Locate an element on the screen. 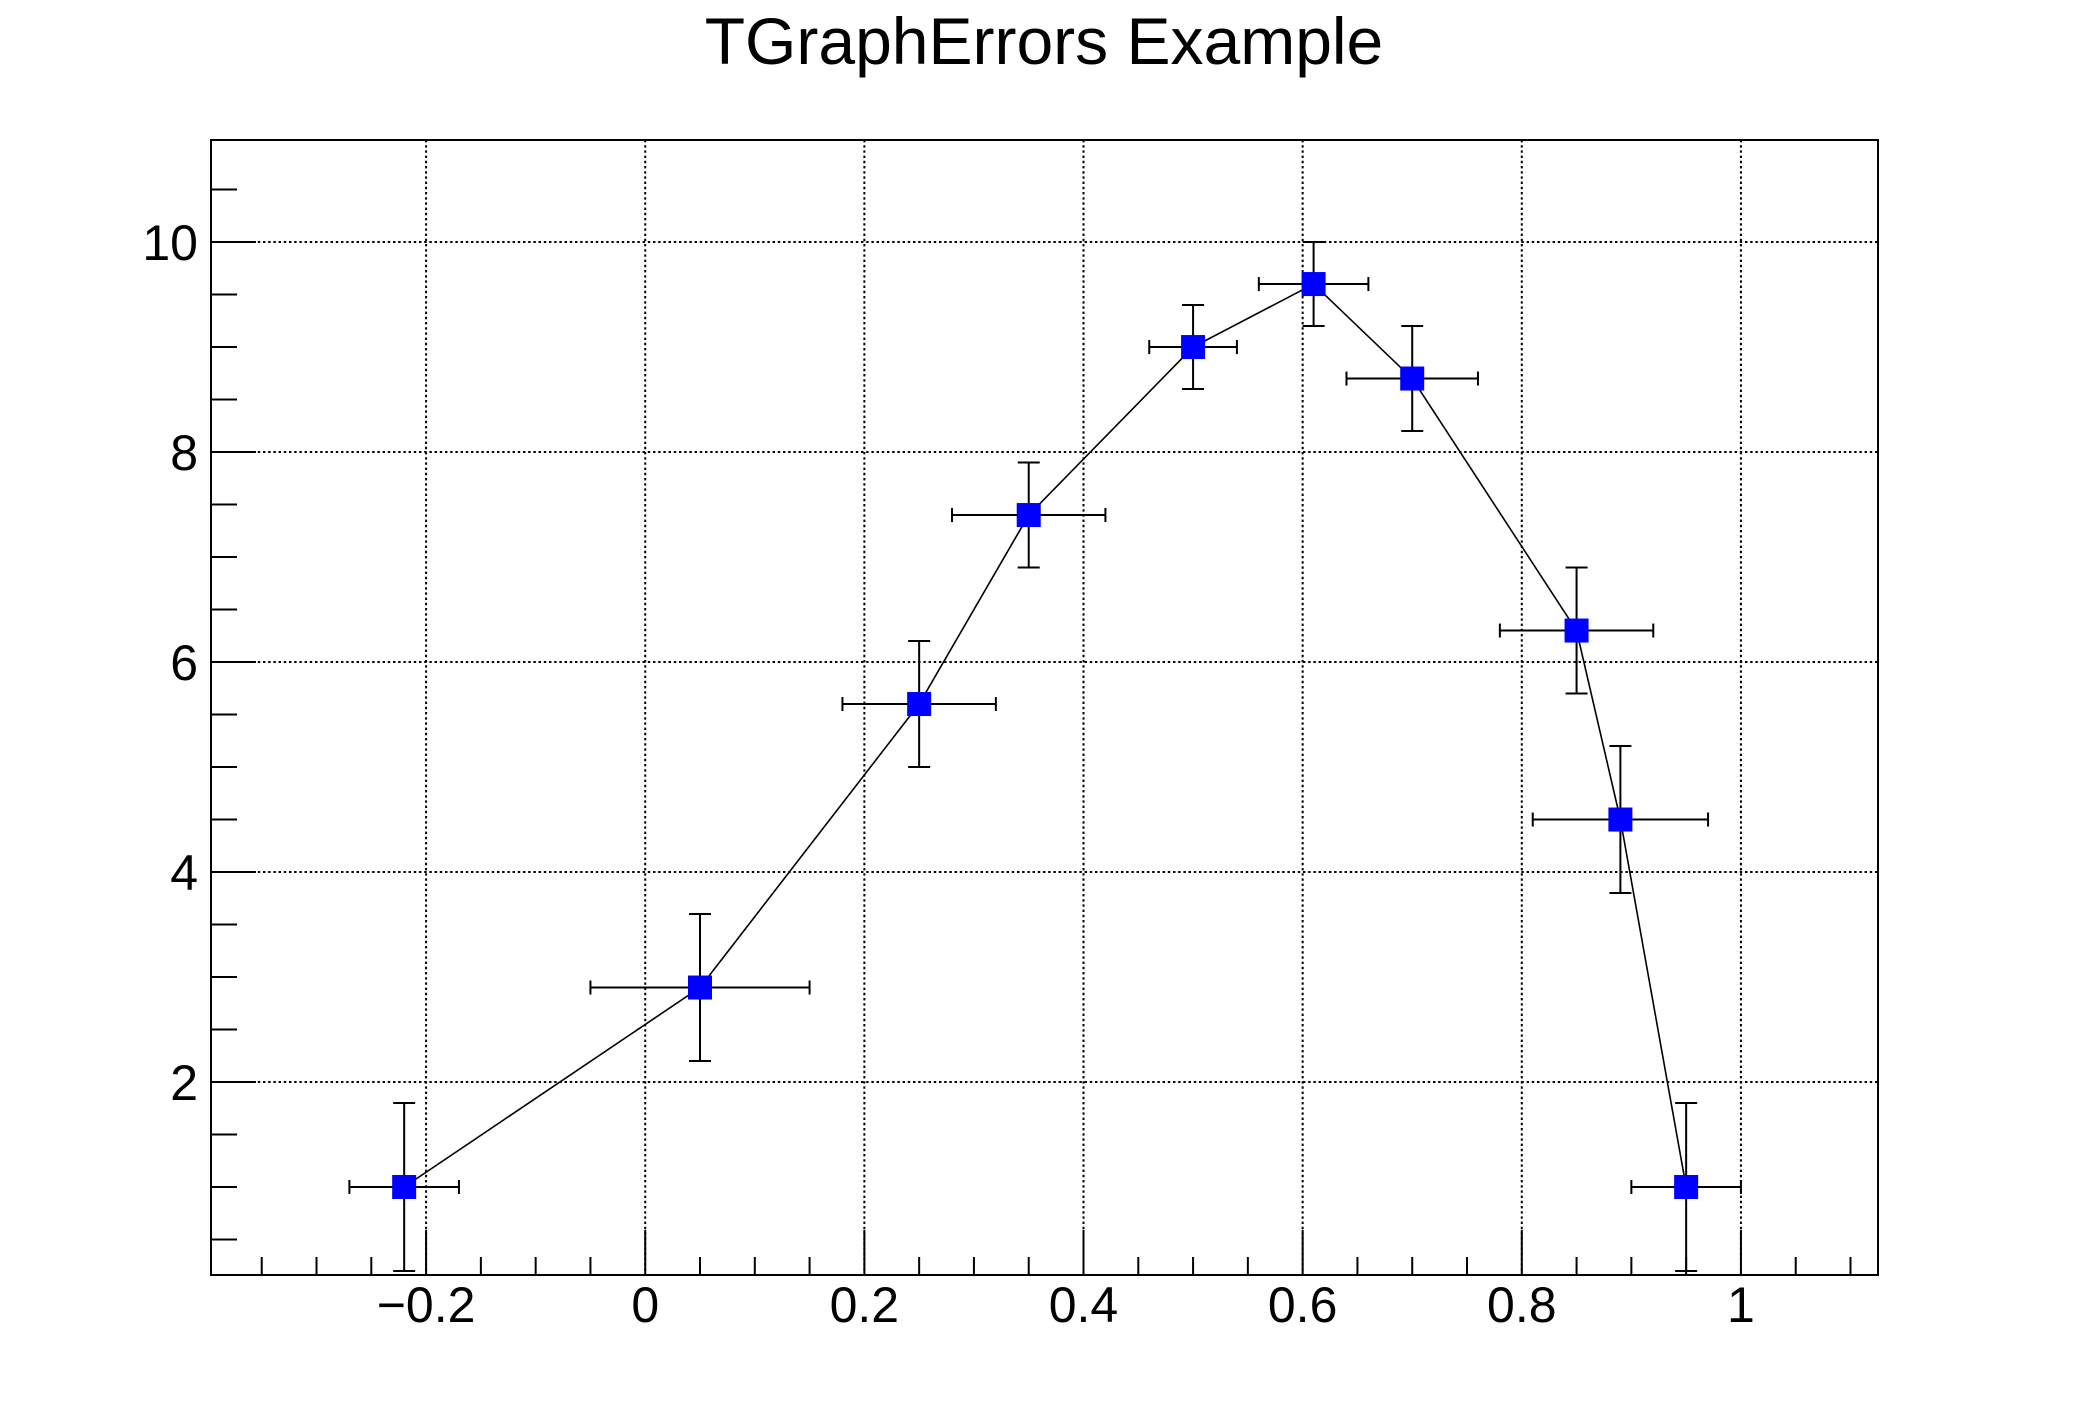 This screenshot has height=1416, width=2088. y-tick-label: 10 is located at coordinates (170, 243).